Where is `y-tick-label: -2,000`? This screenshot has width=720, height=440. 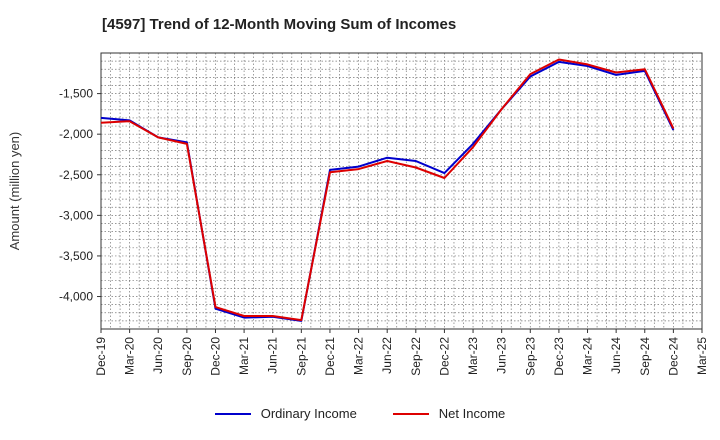 y-tick-label: -2,000 is located at coordinates (76, 134).